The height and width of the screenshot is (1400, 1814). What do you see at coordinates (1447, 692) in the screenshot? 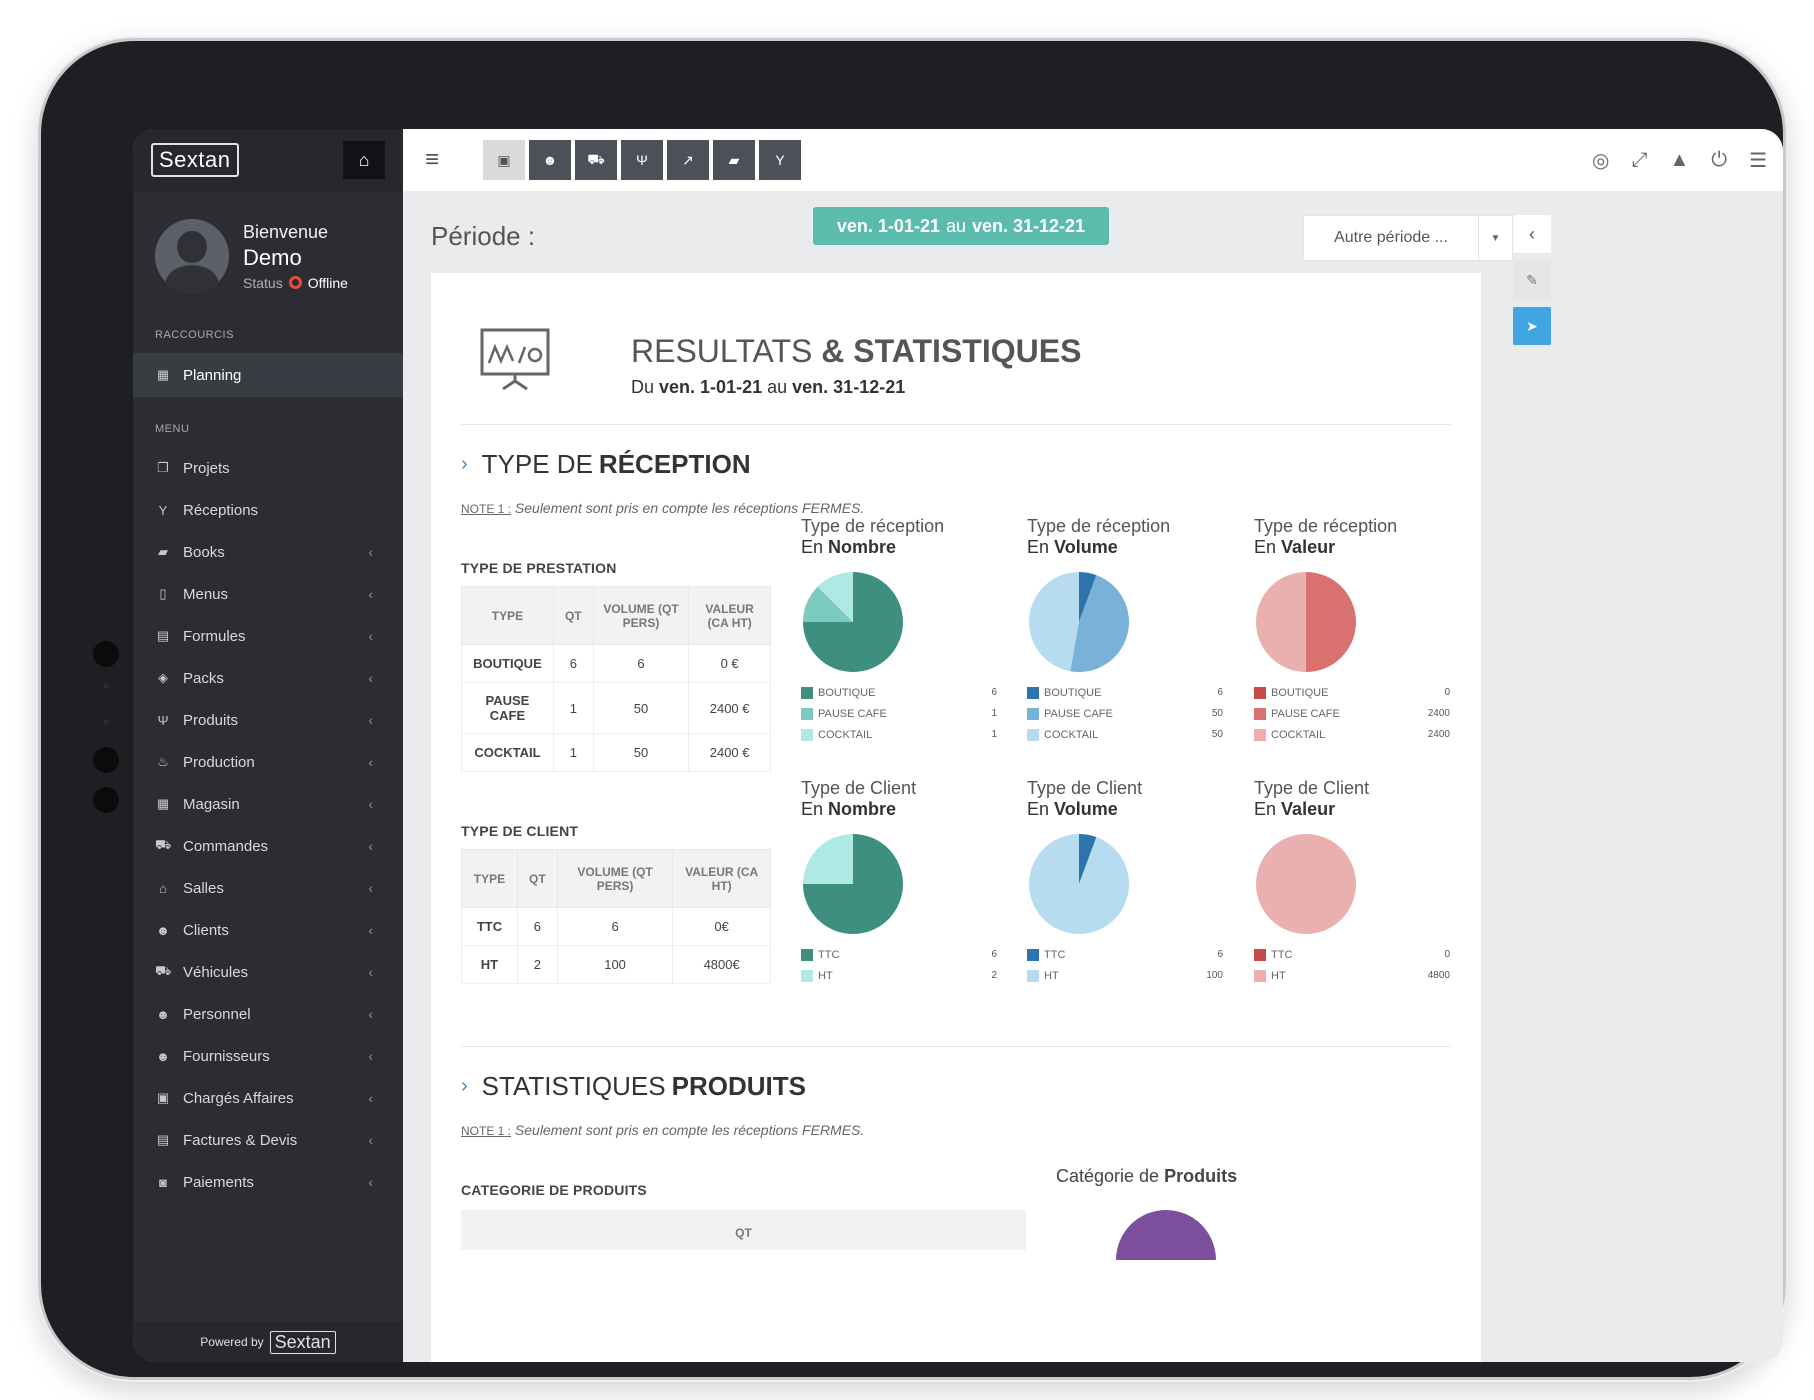
I see `legend-value: 0` at bounding box center [1447, 692].